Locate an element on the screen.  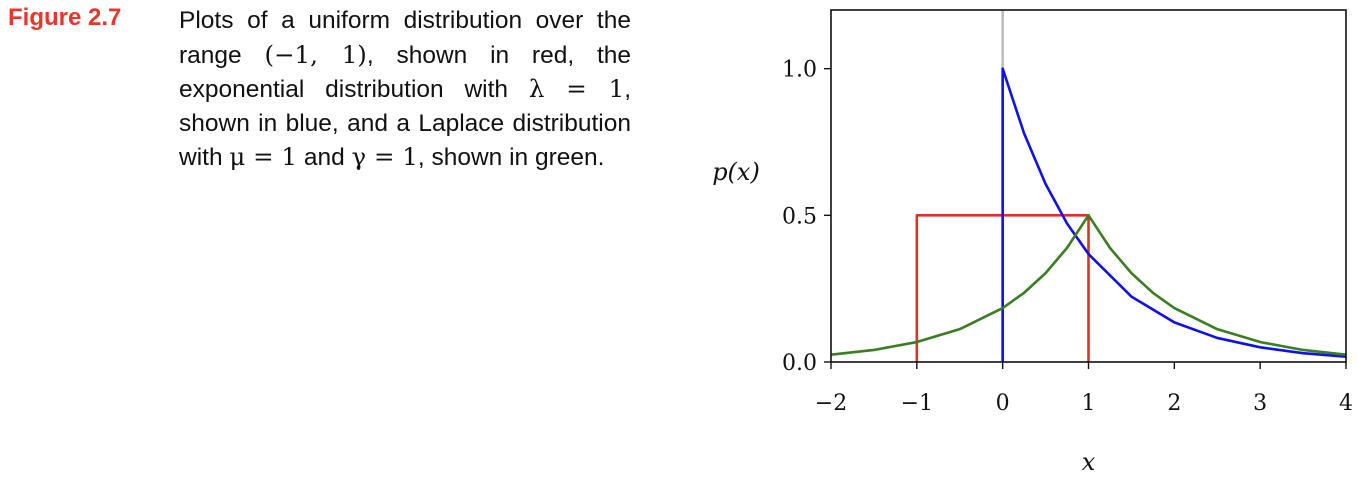
y-axis-label: p(x) is located at coordinates (736, 172).